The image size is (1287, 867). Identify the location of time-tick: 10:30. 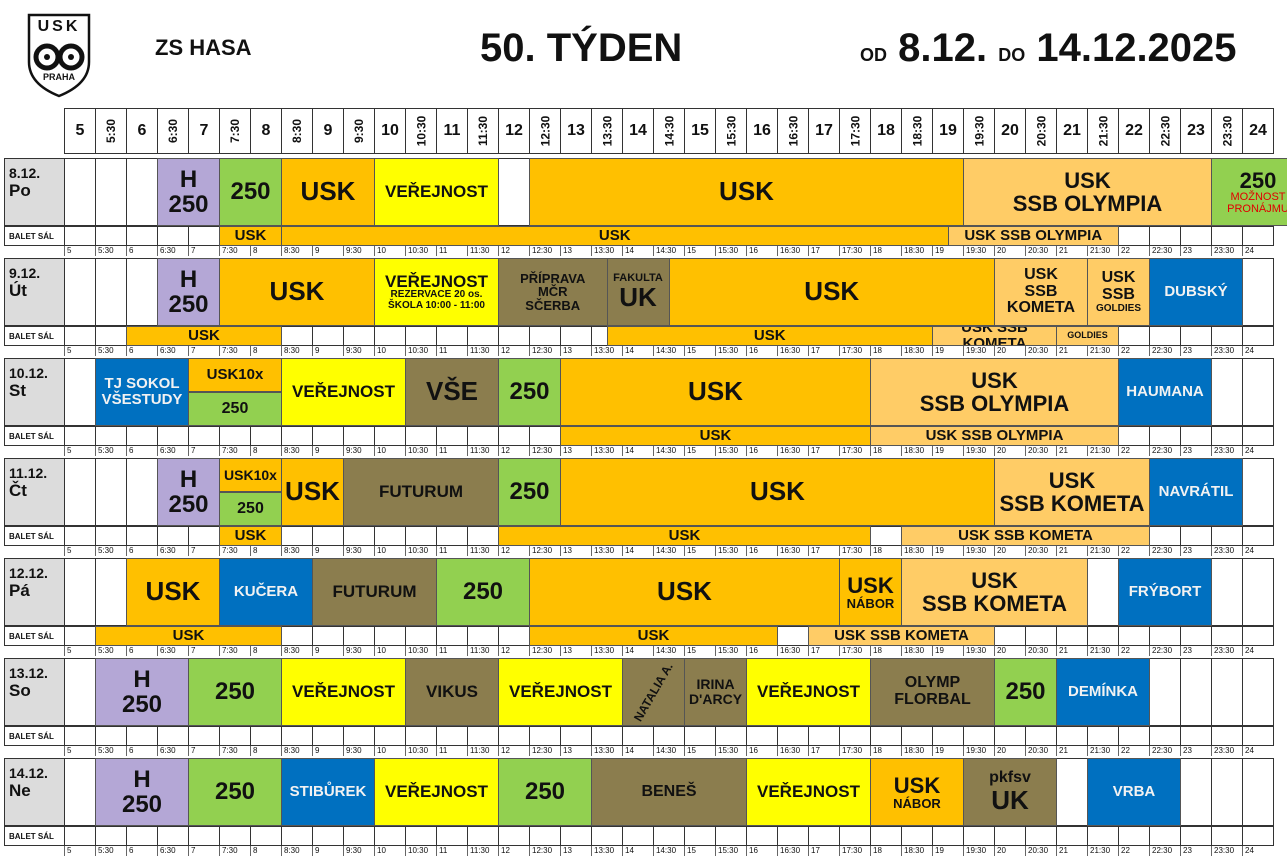
(420, 351).